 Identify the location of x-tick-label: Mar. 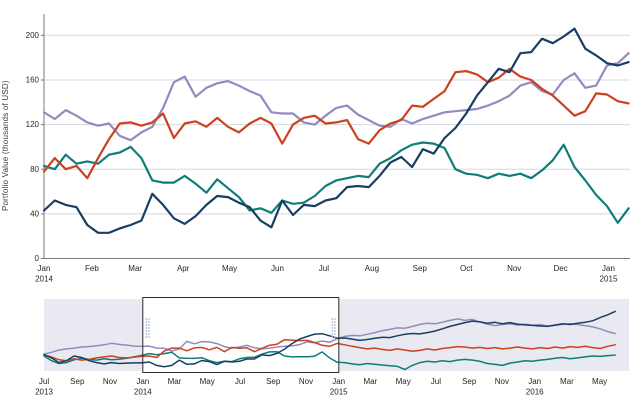
(135, 268).